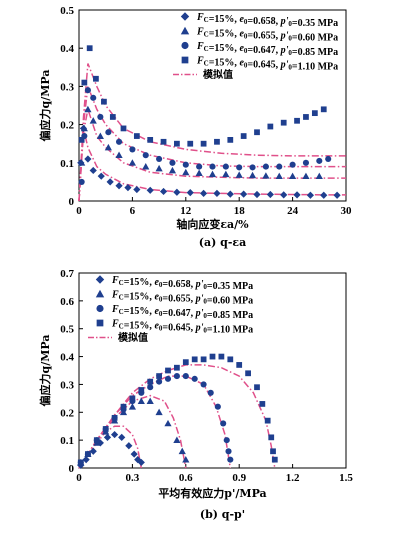 This screenshot has width=410, height=547. What do you see at coordinates (67, 302) in the screenshot?
I see `y-tick-label: 0.6` at bounding box center [67, 302].